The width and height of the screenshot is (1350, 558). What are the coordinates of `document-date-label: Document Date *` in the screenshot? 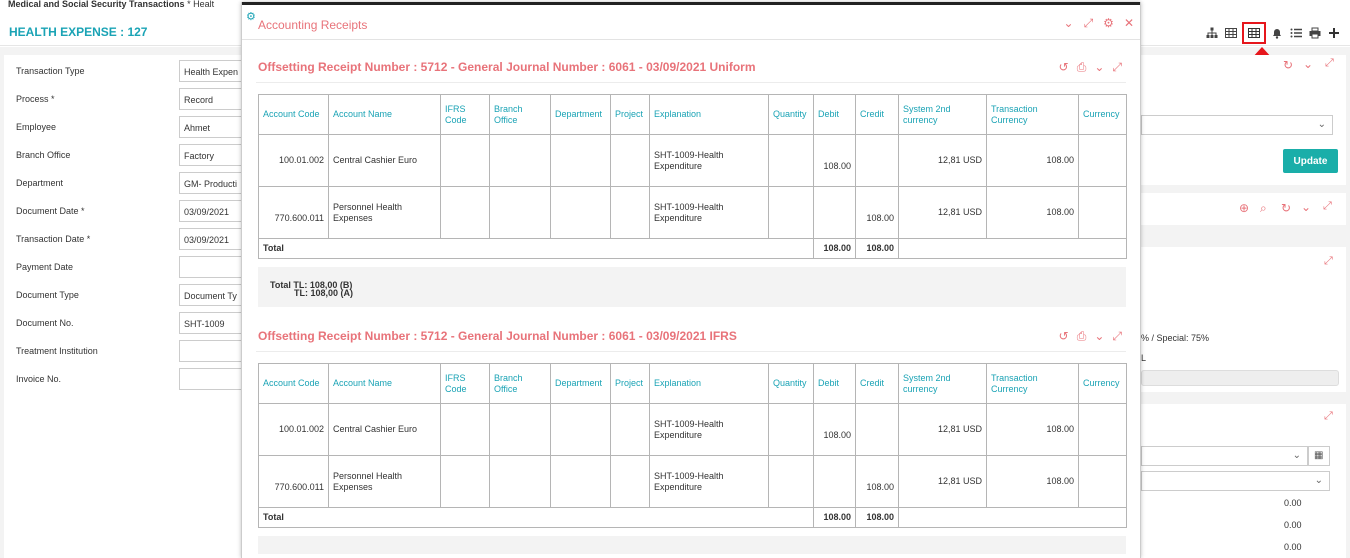 It's located at (50, 211).